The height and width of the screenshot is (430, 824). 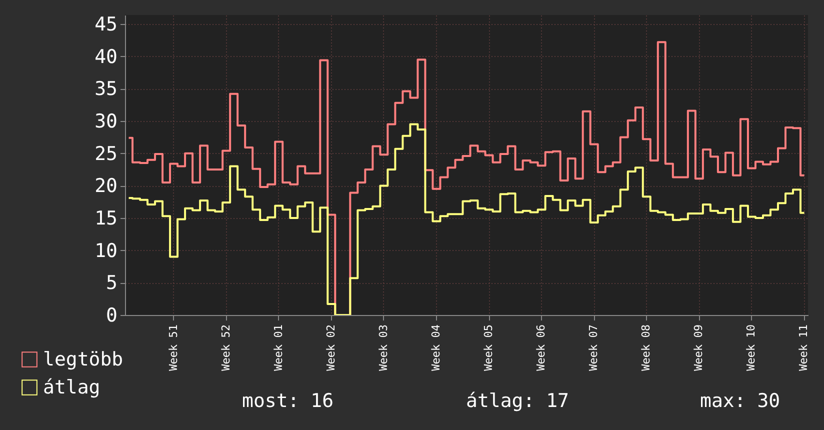 I want to click on x-tick-label: Week 07, so click(x=593, y=347).